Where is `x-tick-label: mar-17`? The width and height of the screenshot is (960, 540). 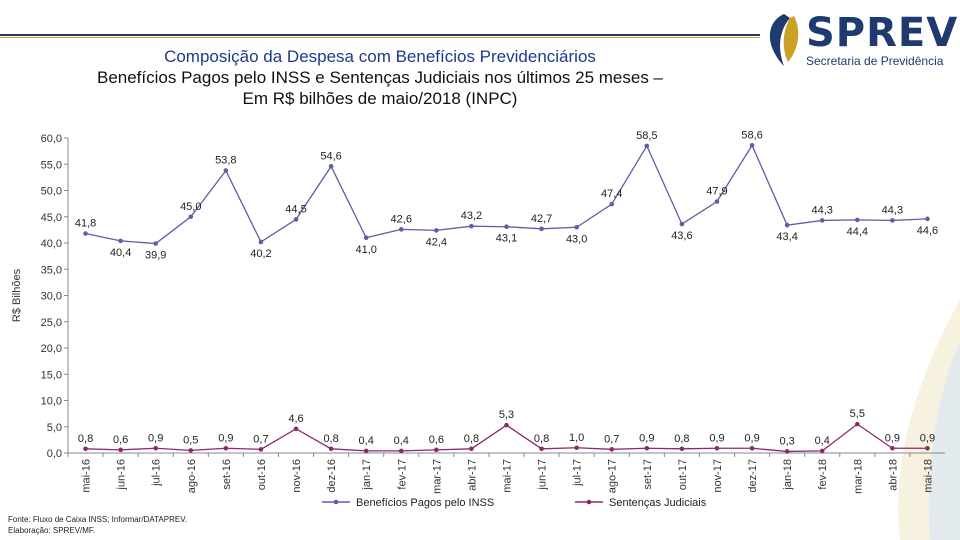
x-tick-label: mar-17 is located at coordinates (437, 476).